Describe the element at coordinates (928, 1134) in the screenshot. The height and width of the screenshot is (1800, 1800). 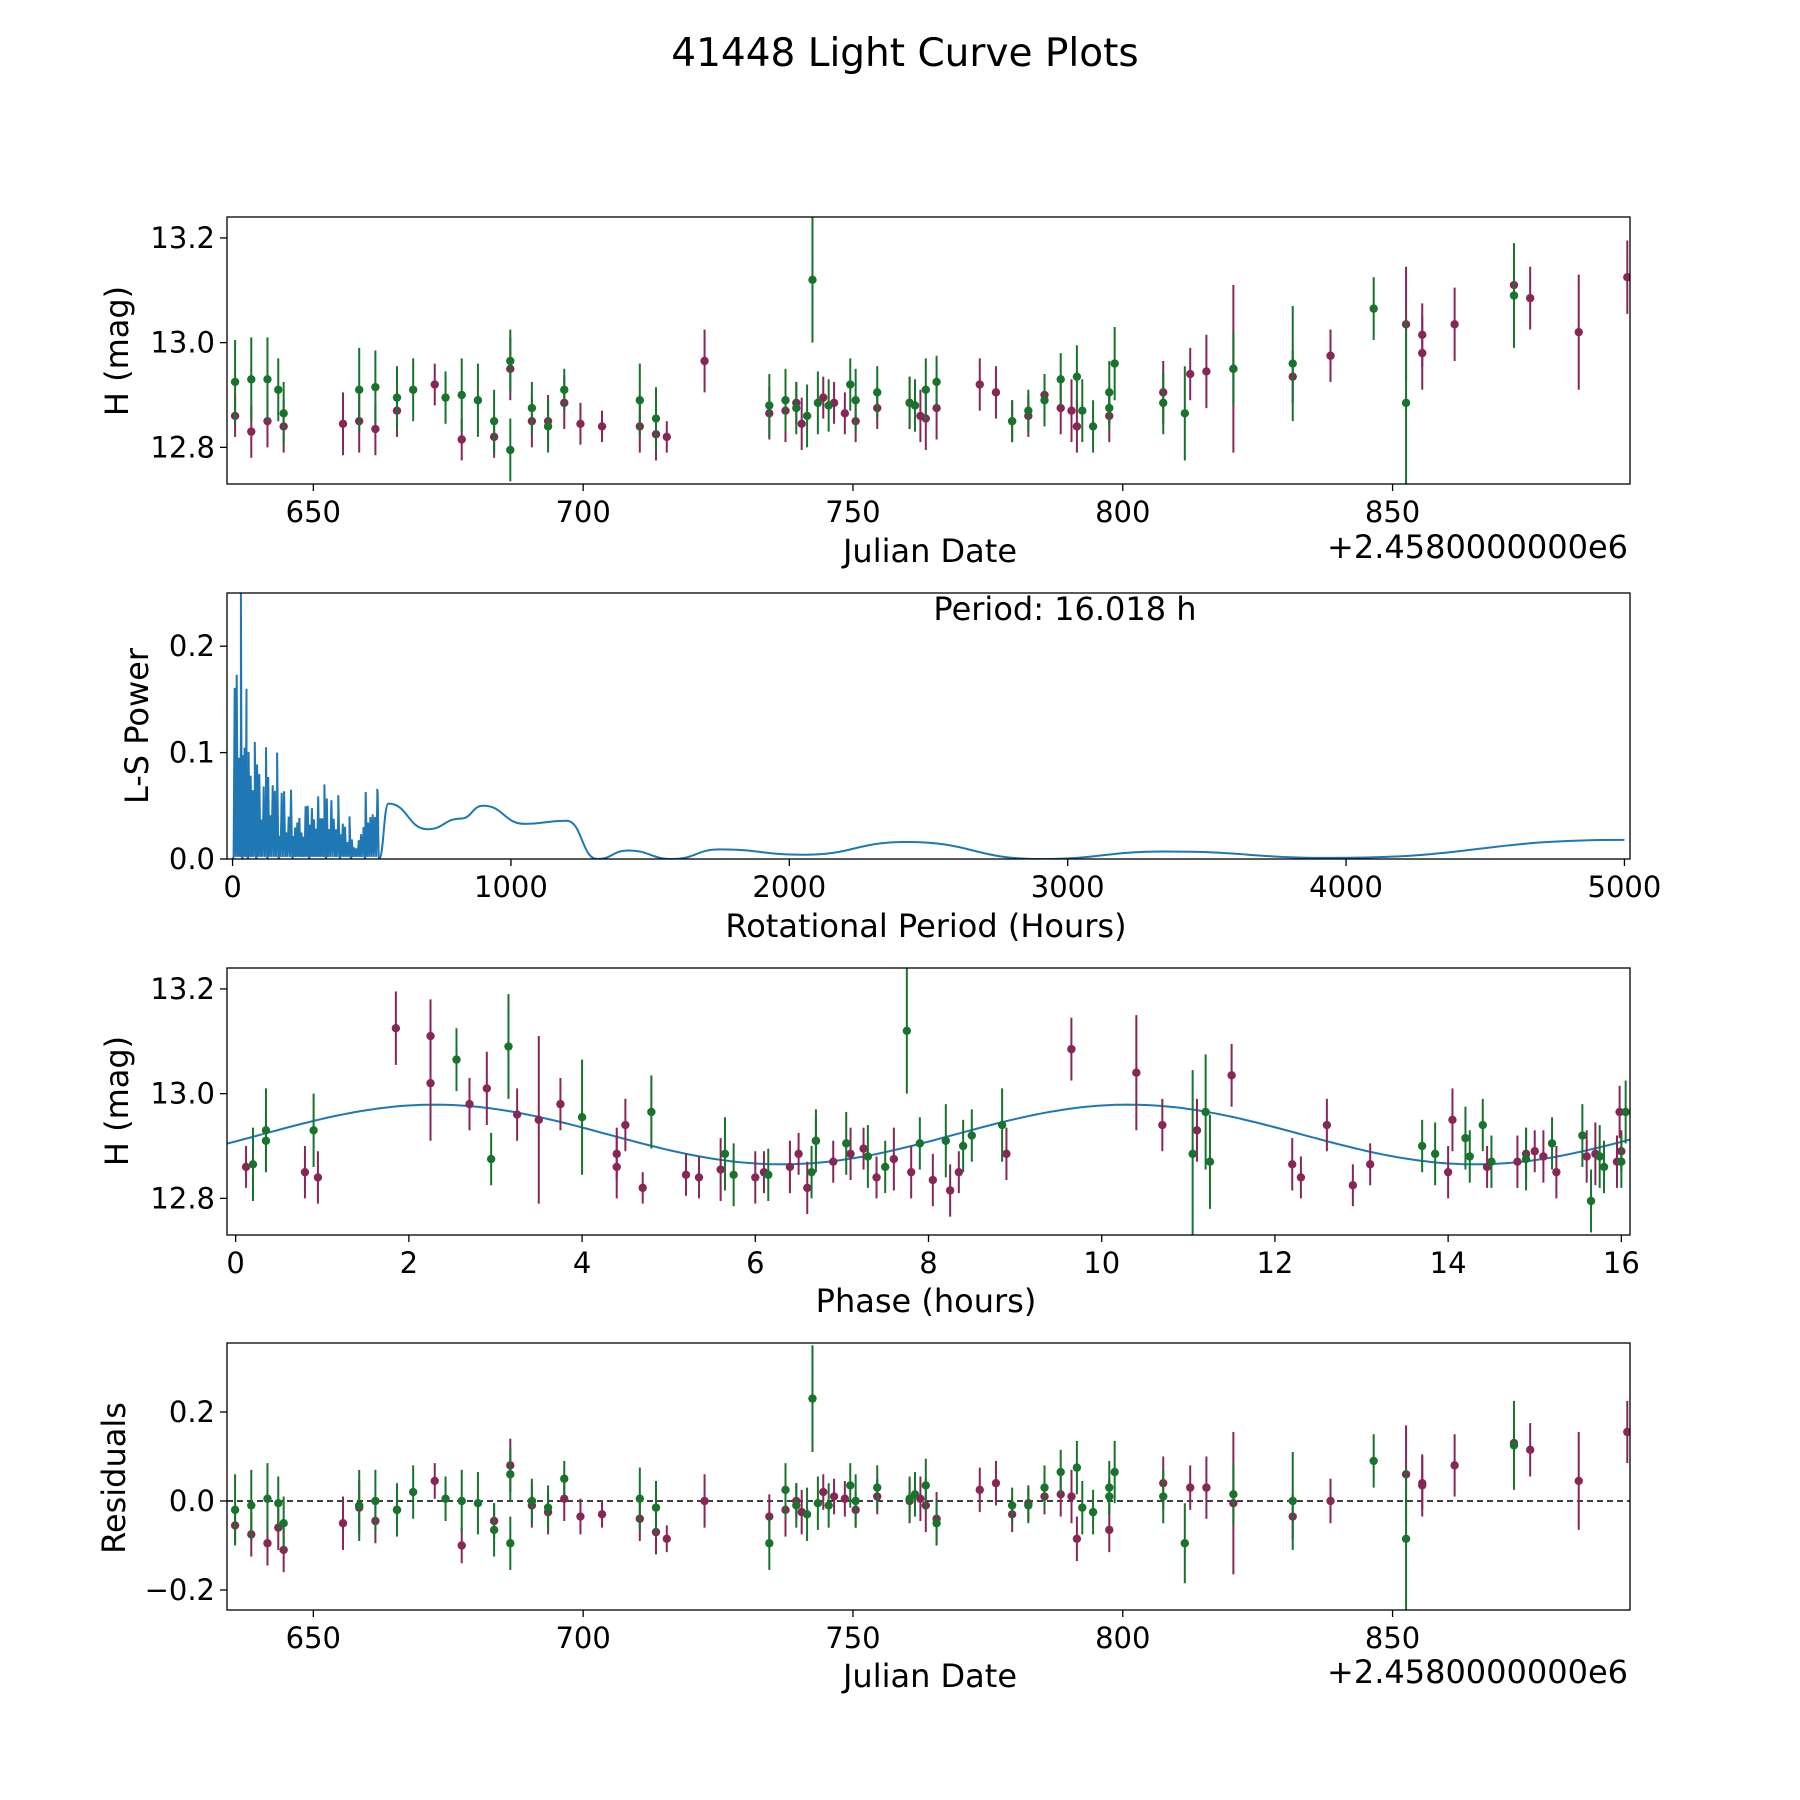
I see `model-fit-curve` at that location.